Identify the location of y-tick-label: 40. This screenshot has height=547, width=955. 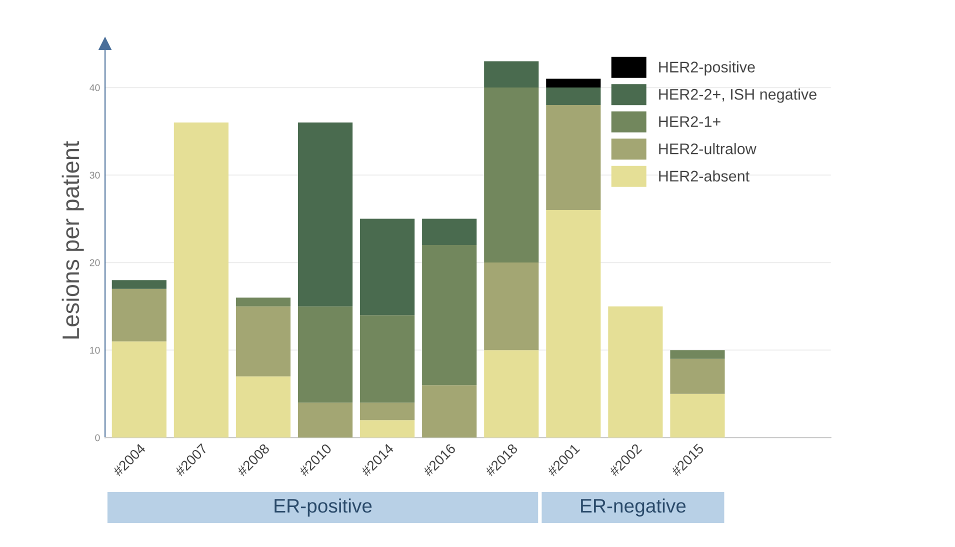
(95, 88).